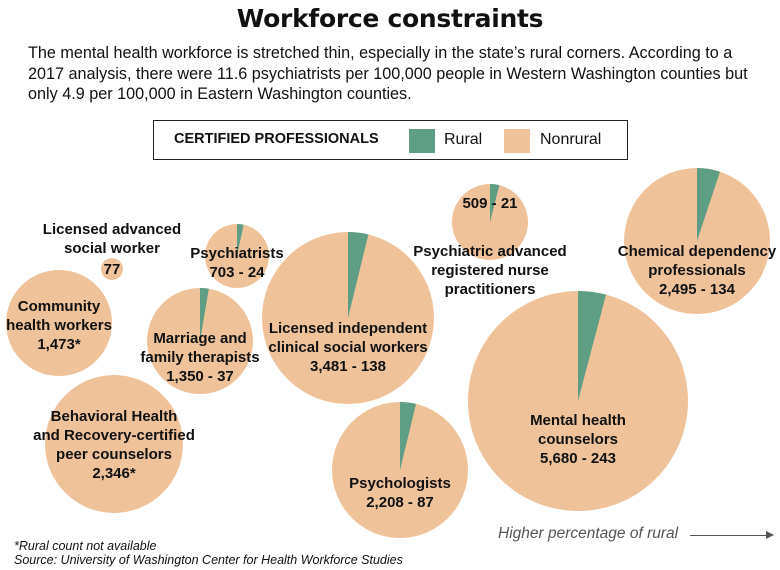 The height and width of the screenshot is (570, 780). What do you see at coordinates (112, 248) in the screenshot?
I see `data-label-name: social worker` at bounding box center [112, 248].